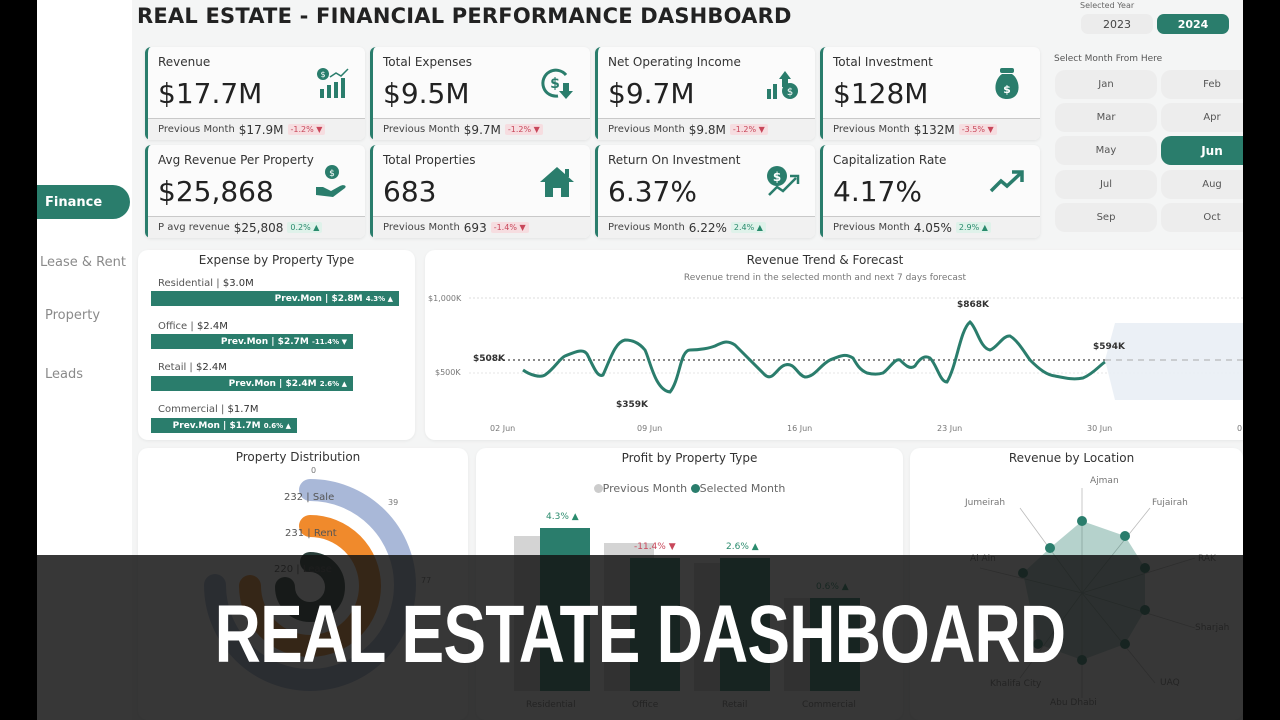  Describe the element at coordinates (64, 374) in the screenshot. I see `sidebar-item-leads: Leads` at that location.